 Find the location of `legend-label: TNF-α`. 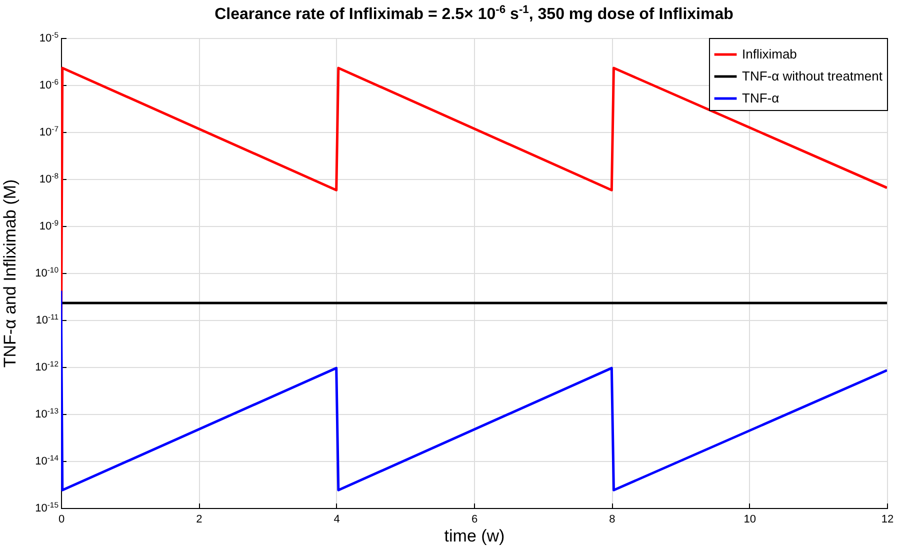

legend-label: TNF-α is located at coordinates (761, 98).